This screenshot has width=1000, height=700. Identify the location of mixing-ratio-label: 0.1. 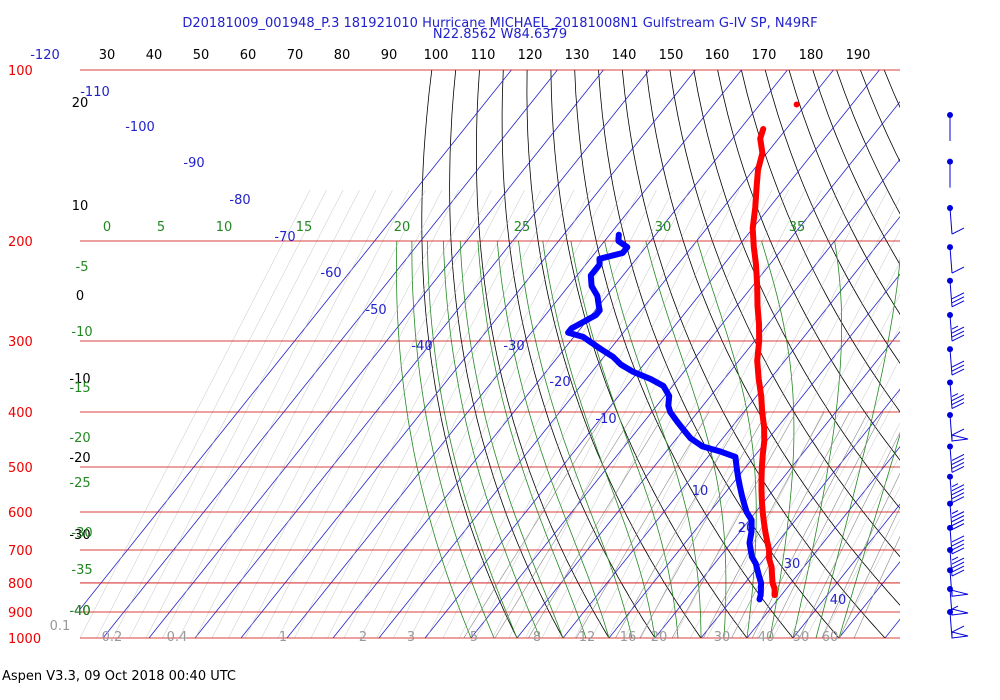
(60, 626).